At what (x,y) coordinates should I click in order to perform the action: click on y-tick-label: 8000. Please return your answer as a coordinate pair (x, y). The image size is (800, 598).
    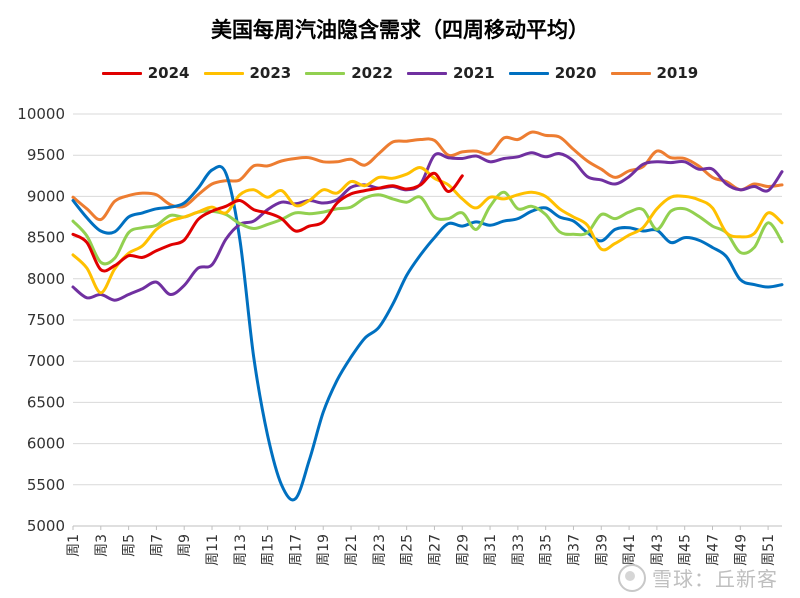
    Looking at the image, I should click on (46, 279).